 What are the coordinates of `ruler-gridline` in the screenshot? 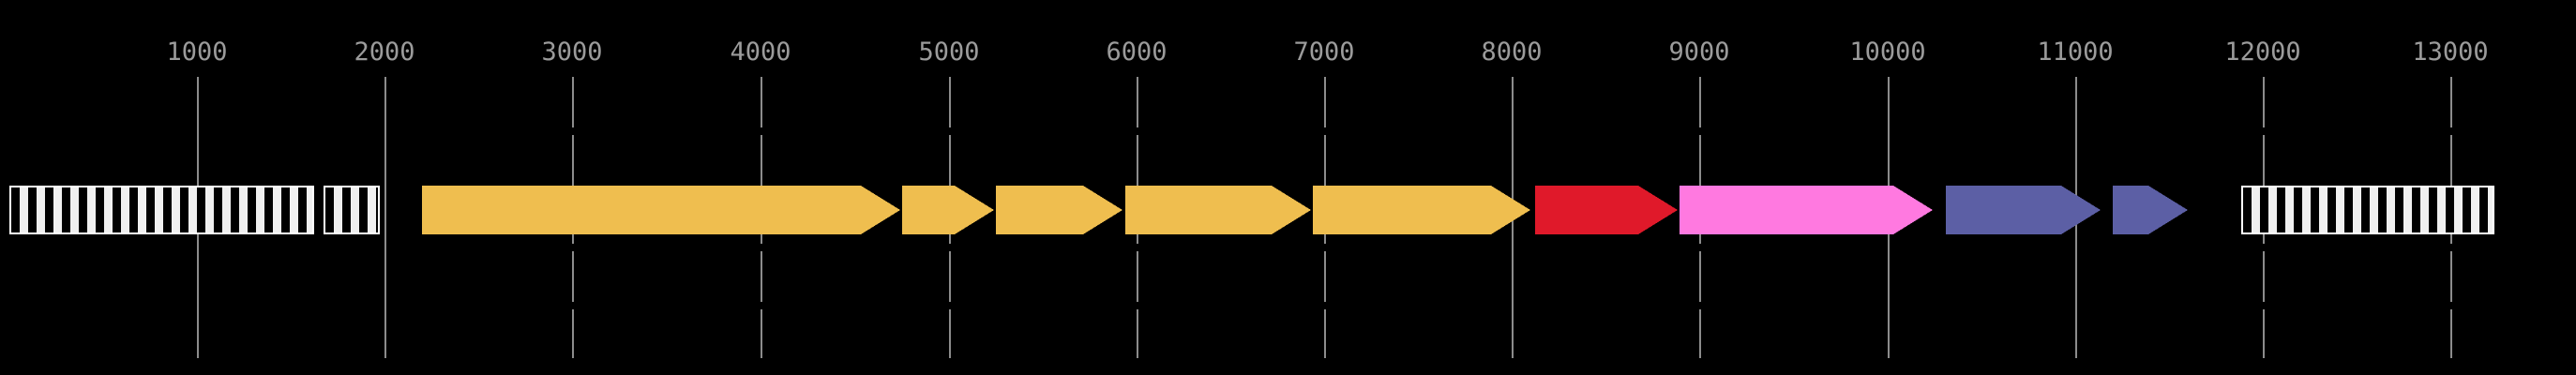 It's located at (385, 217).